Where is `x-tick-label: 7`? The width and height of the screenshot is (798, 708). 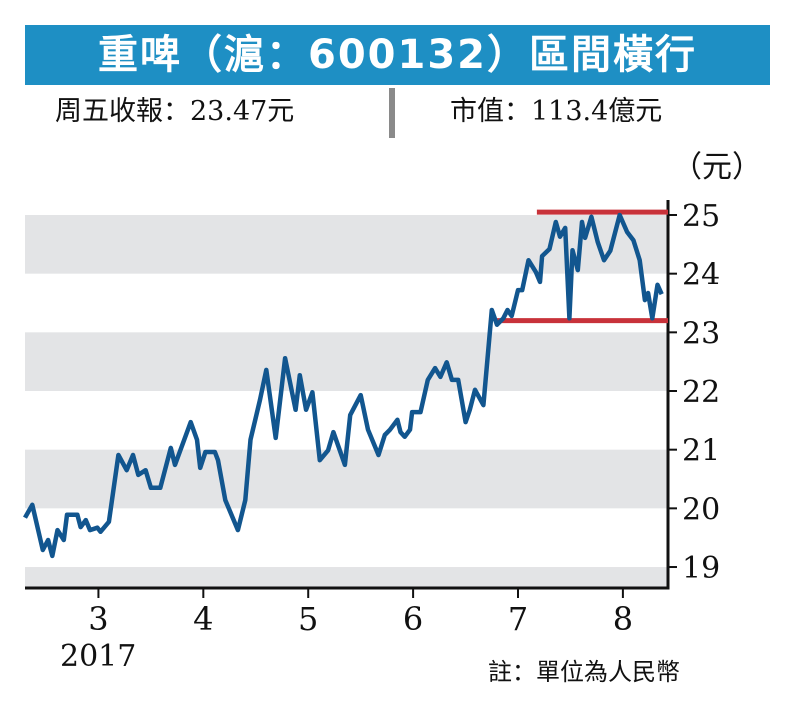 x-tick-label: 7 is located at coordinates (518, 619).